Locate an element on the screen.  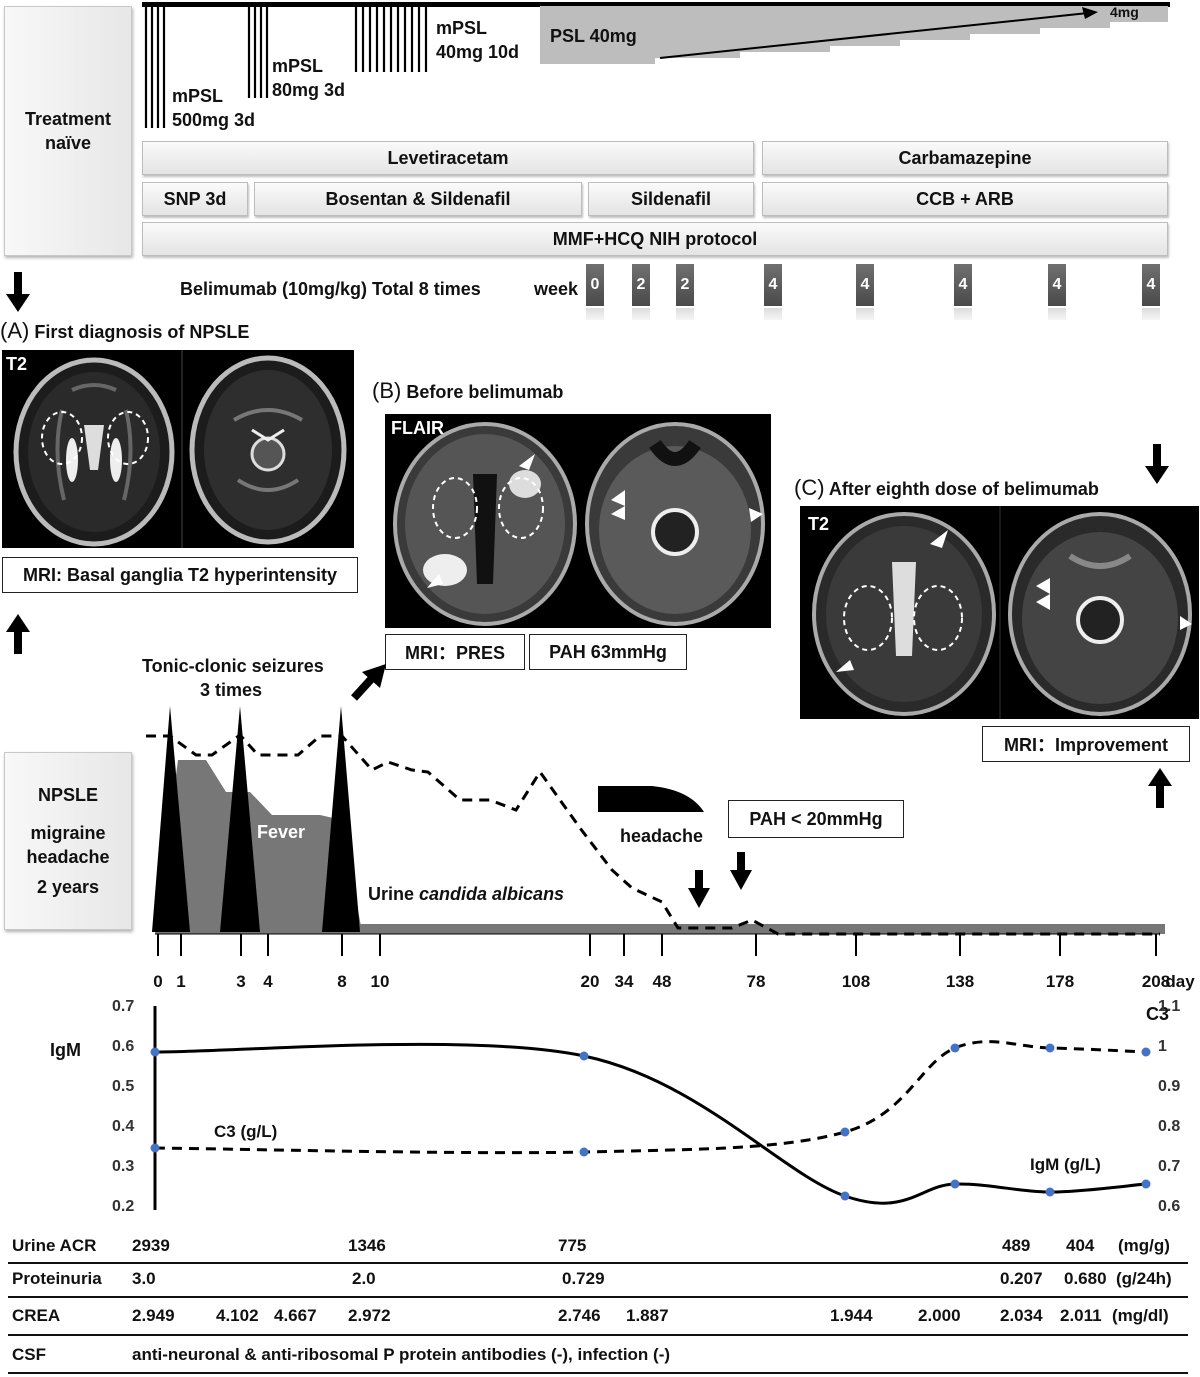
panel-c-seq: T2 is located at coordinates (819, 524).